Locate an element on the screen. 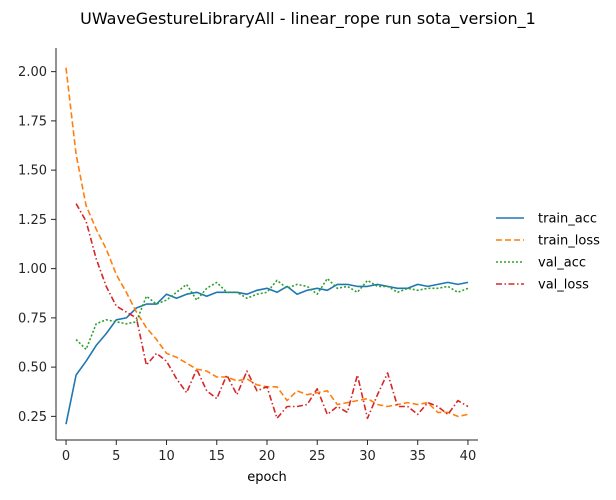  x-tick-label: 15 is located at coordinates (216, 456).